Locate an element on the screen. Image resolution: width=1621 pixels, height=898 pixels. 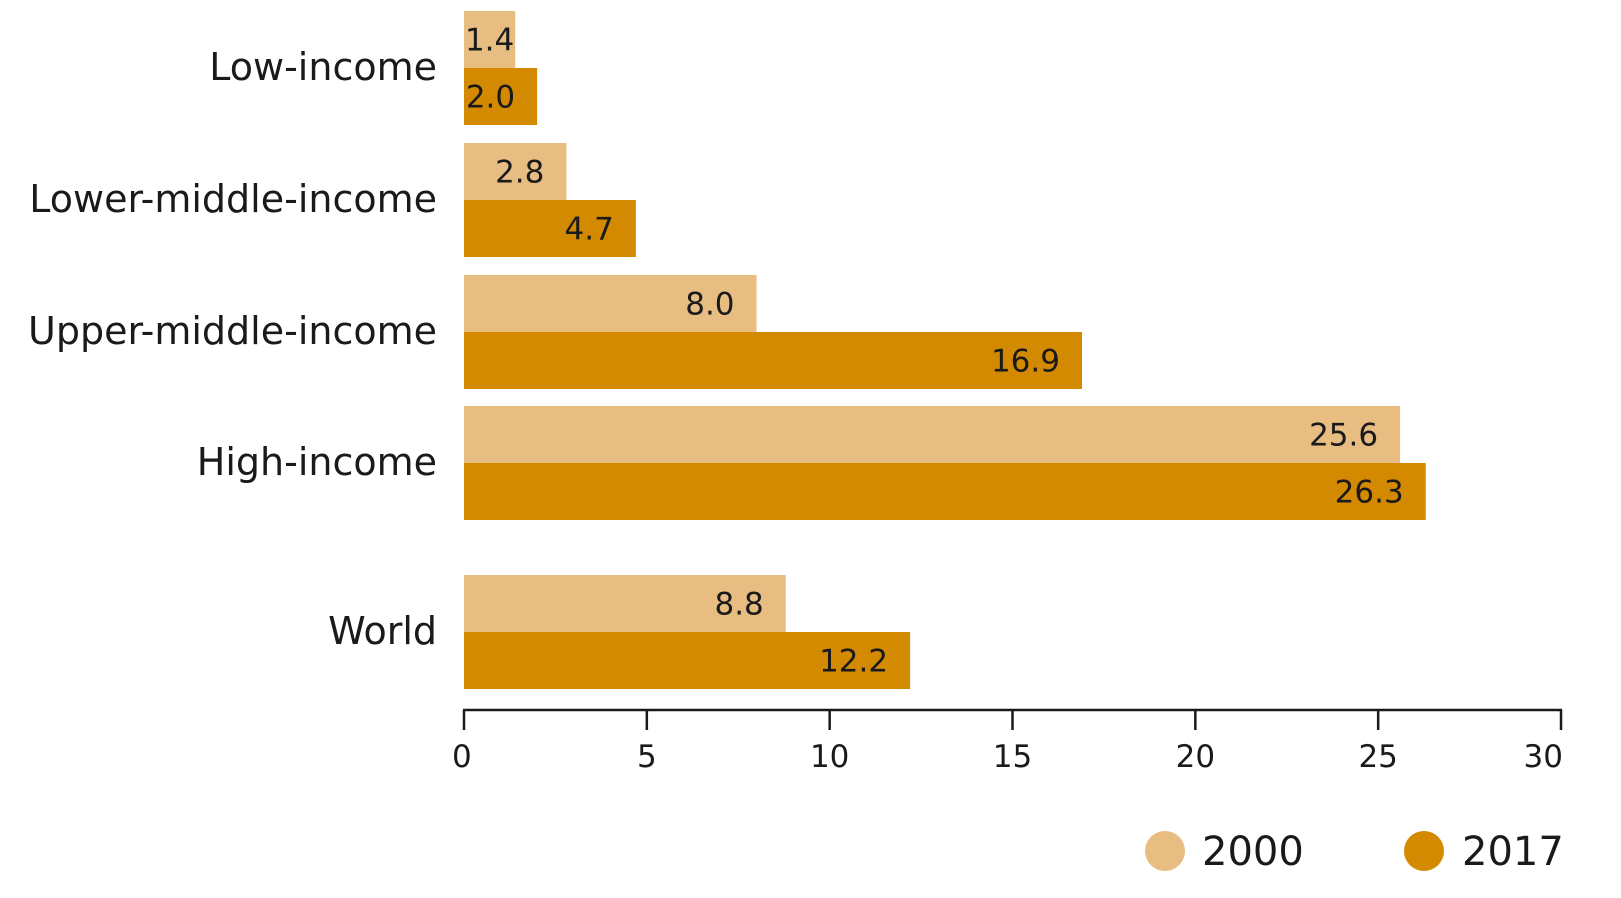
legend: 2000 2017 is located at coordinates (1354, 852).